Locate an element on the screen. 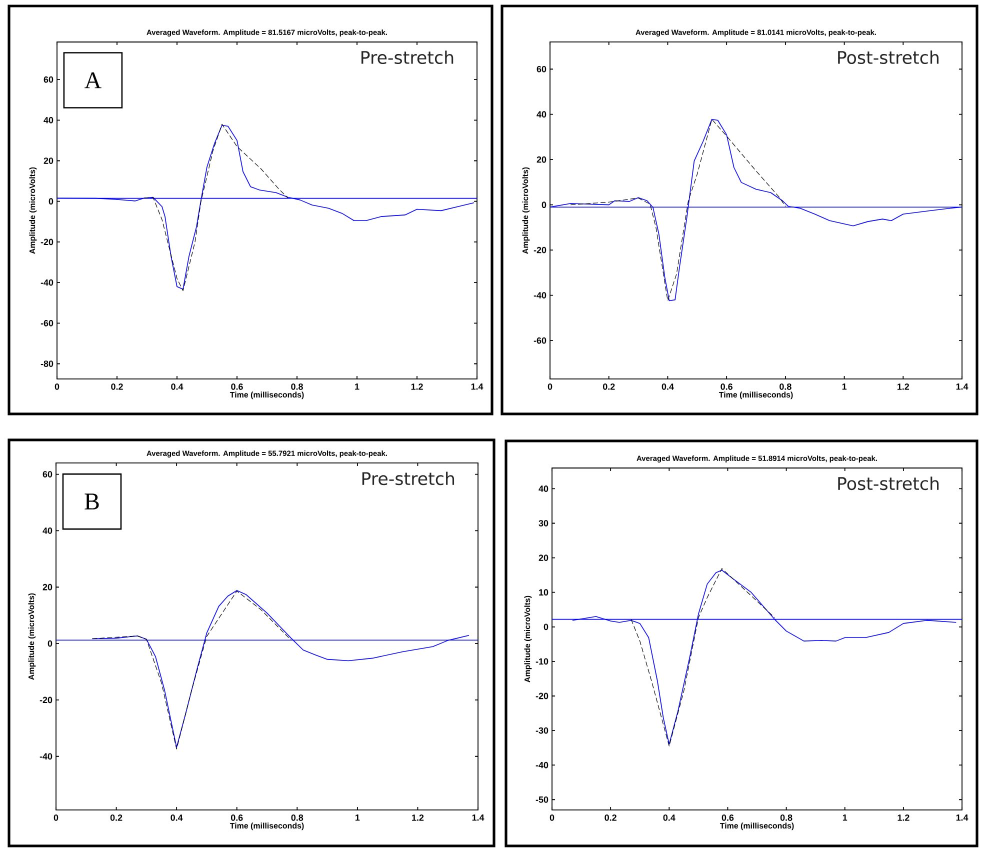 This screenshot has width=981, height=849. y-tick-label: 30 is located at coordinates (543, 523).